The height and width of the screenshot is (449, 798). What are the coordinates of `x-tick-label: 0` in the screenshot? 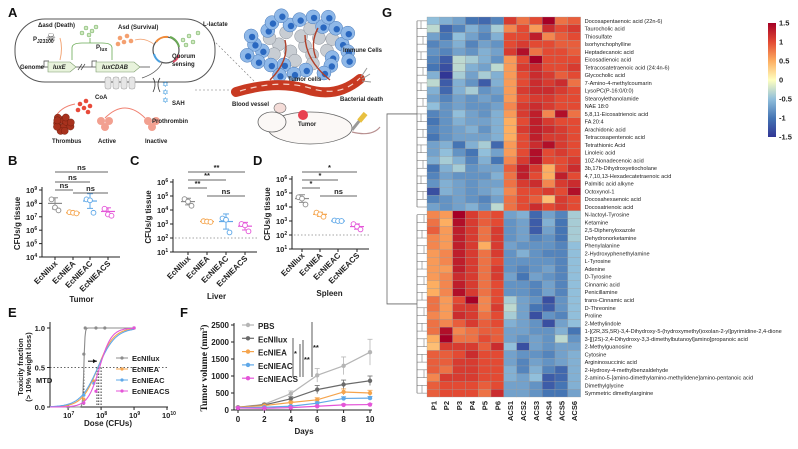 It's located at (238, 419).